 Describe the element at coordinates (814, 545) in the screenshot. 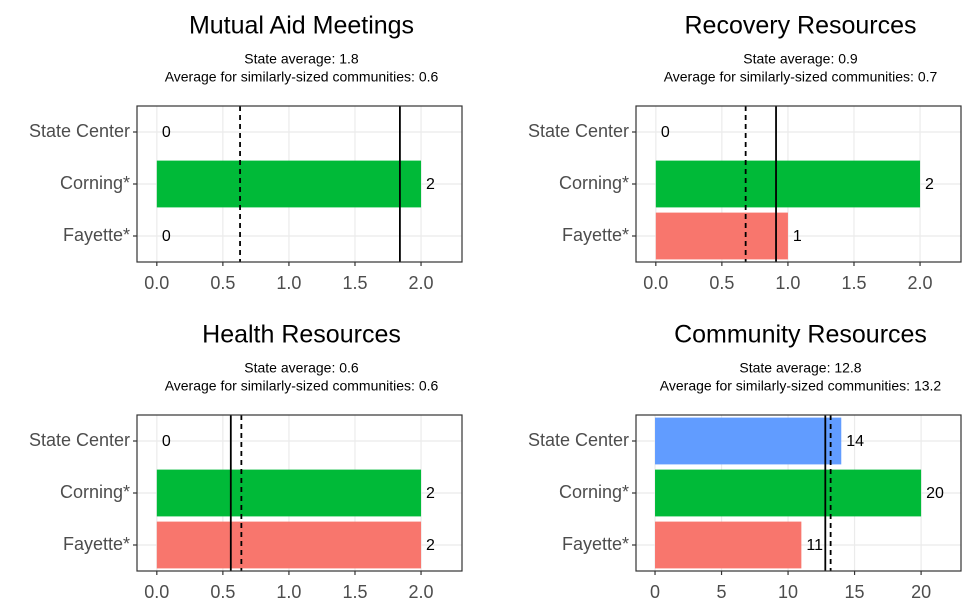

I see `value-label: 11` at that location.